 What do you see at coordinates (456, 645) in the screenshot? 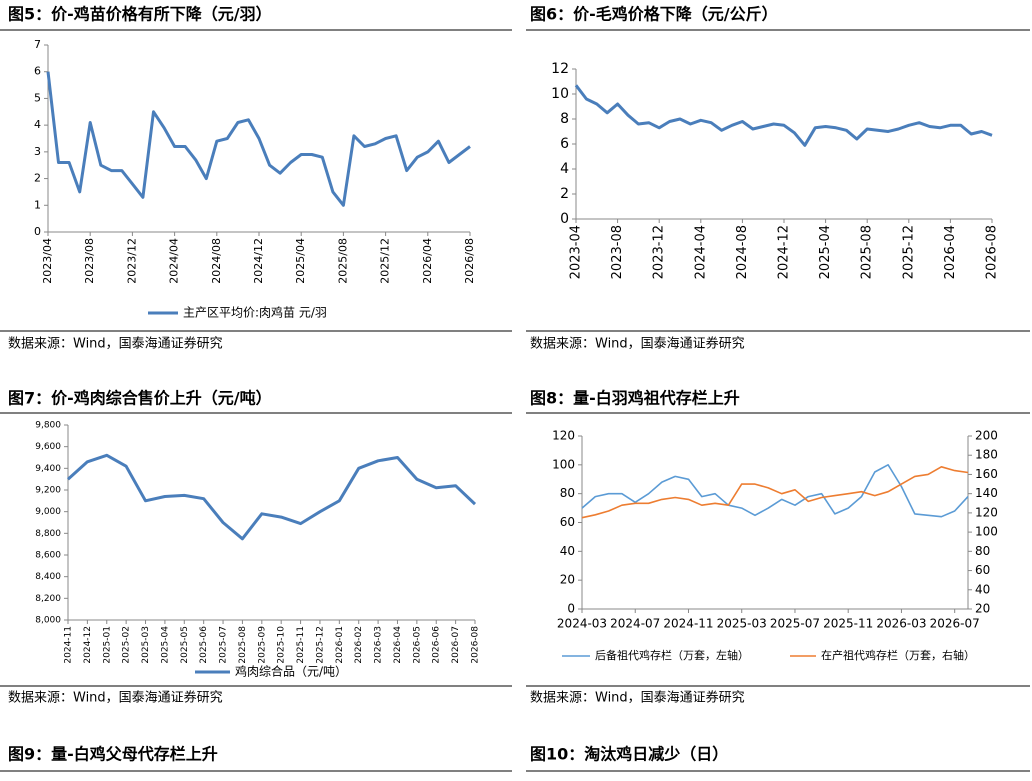
I see `x-tick-label: 2026-07` at bounding box center [456, 645].